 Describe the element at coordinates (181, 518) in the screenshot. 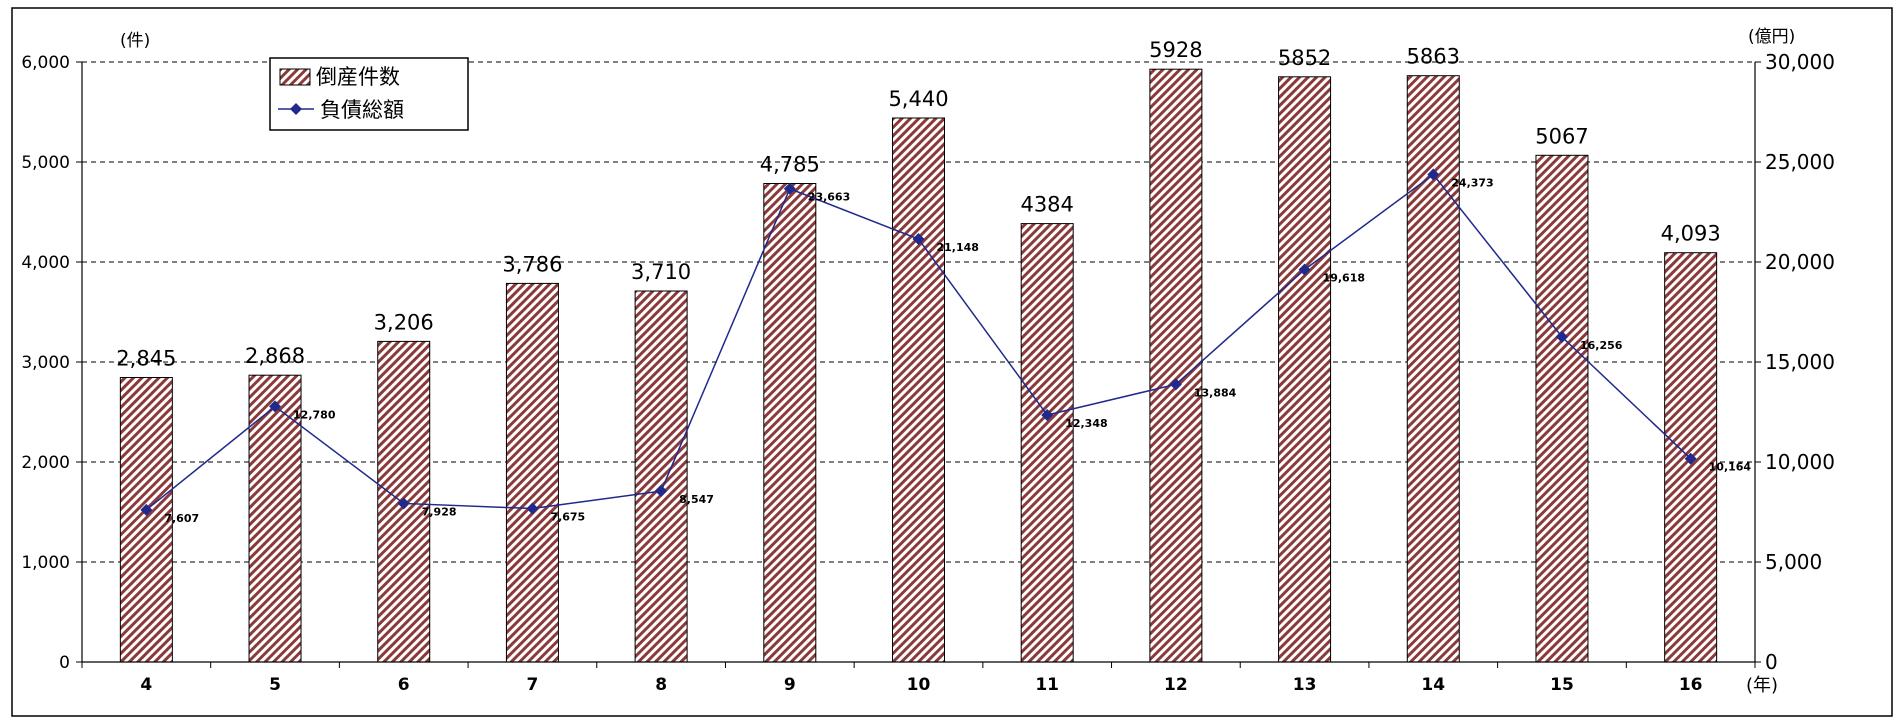

I see `line-value-label: 7,607` at that location.